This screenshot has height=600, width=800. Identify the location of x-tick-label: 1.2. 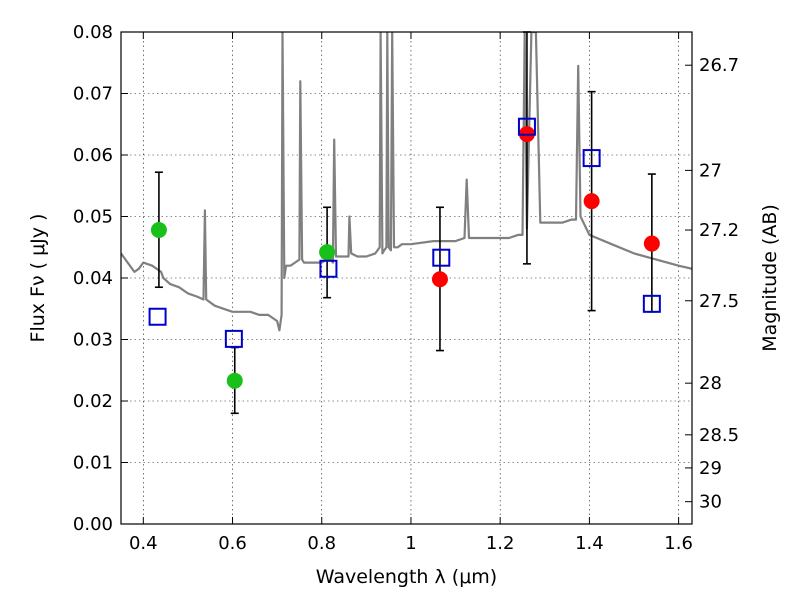
(500, 543).